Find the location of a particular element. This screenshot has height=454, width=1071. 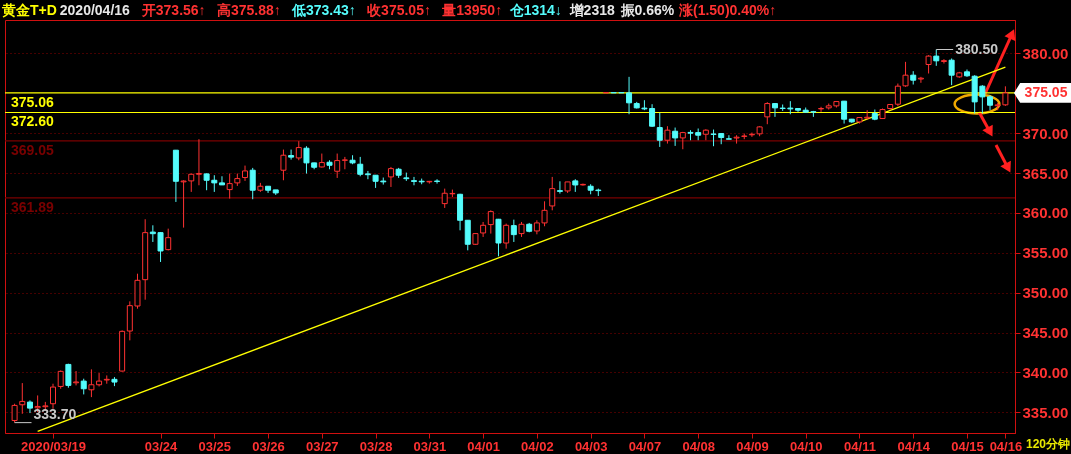

x-tick-label: 03/27 is located at coordinates (322, 446).